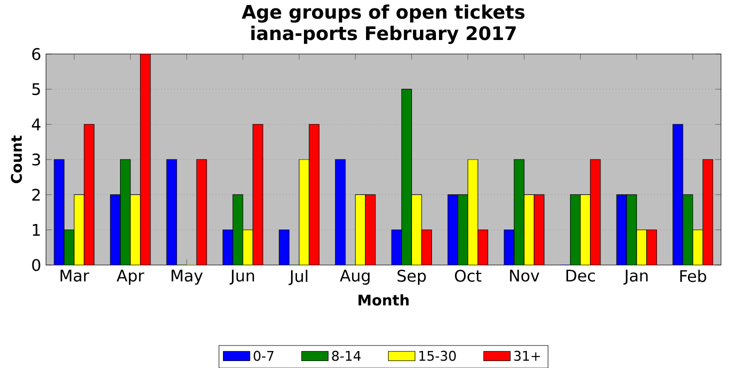 The height and width of the screenshot is (368, 731). I want to click on chart-title: Age groups of open tickets, so click(383, 13).